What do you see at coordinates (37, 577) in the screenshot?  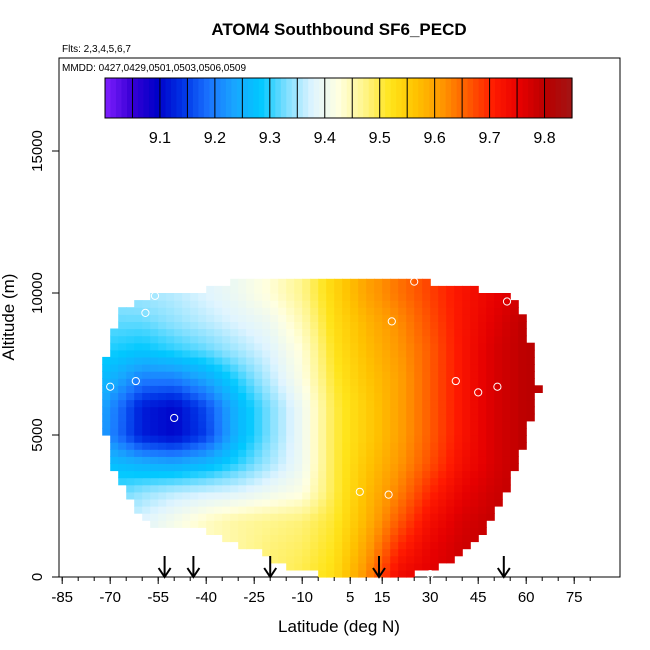 I see `y-tick-label: 0` at bounding box center [37, 577].